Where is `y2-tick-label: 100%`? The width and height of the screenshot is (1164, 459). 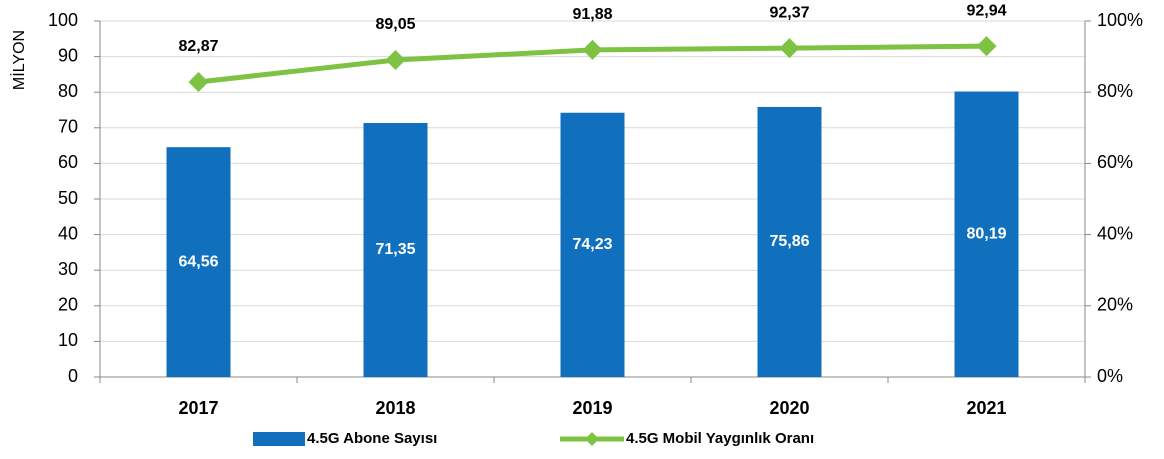 y2-tick-label: 100% is located at coordinates (1120, 20).